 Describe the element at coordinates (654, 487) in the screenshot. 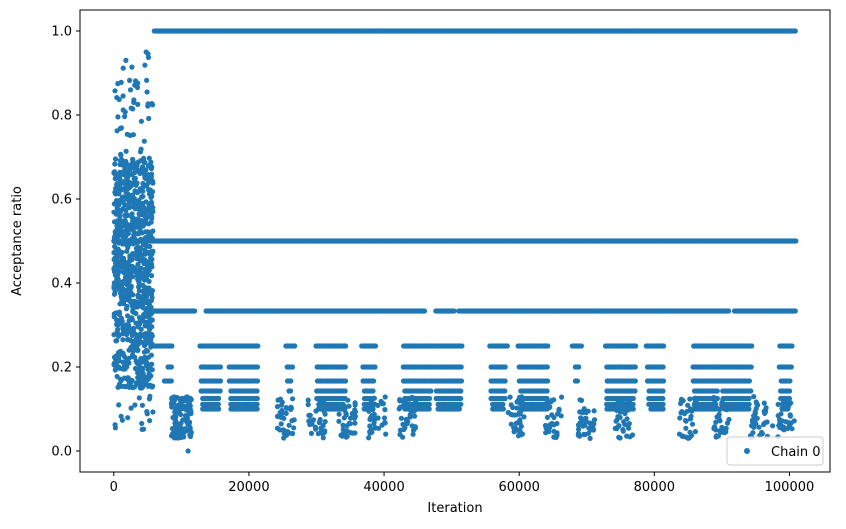

I see `x-tick-label: 80000` at that location.